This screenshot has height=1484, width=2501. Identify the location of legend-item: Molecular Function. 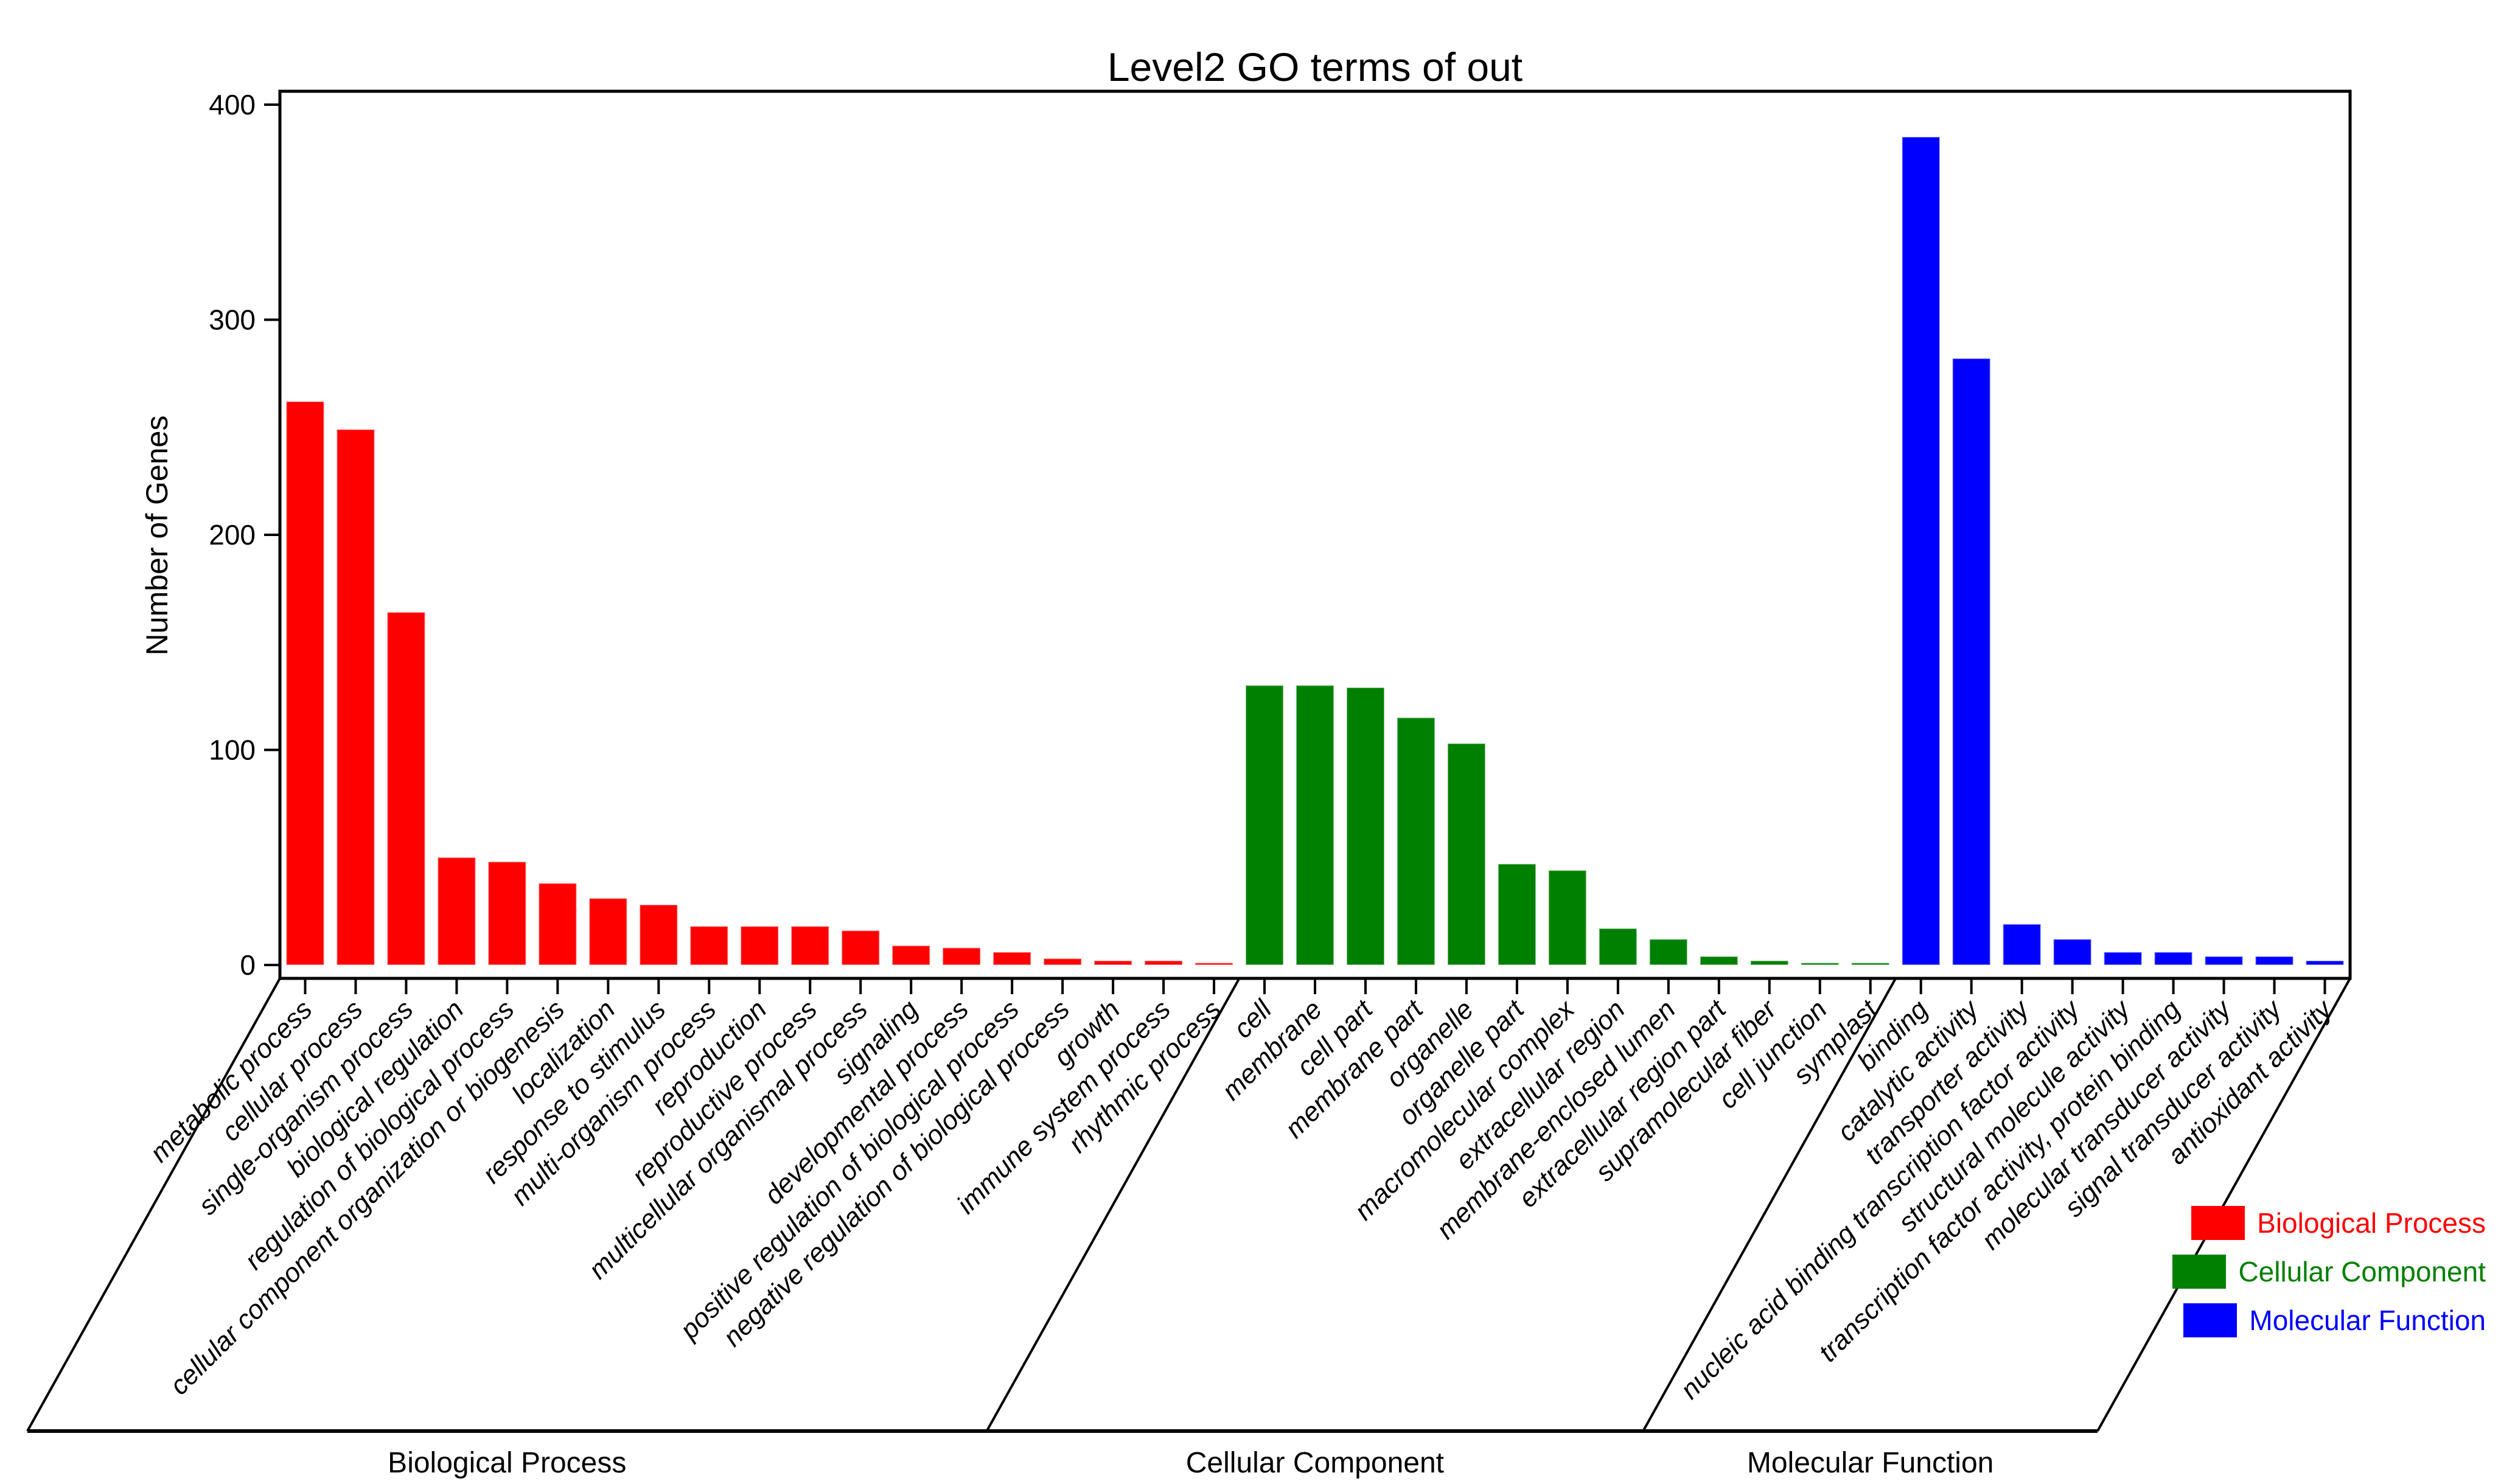
(2334, 1320).